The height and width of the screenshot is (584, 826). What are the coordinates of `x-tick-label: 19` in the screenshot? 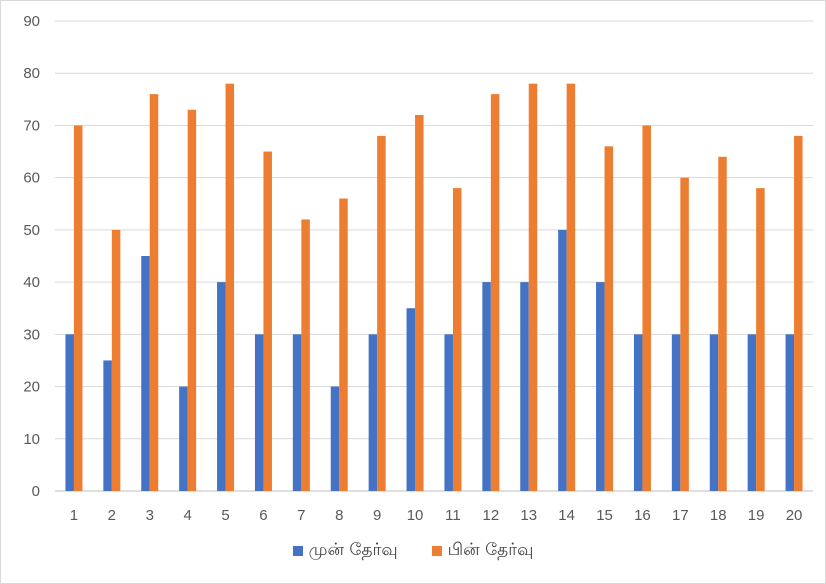 It's located at (756, 515).